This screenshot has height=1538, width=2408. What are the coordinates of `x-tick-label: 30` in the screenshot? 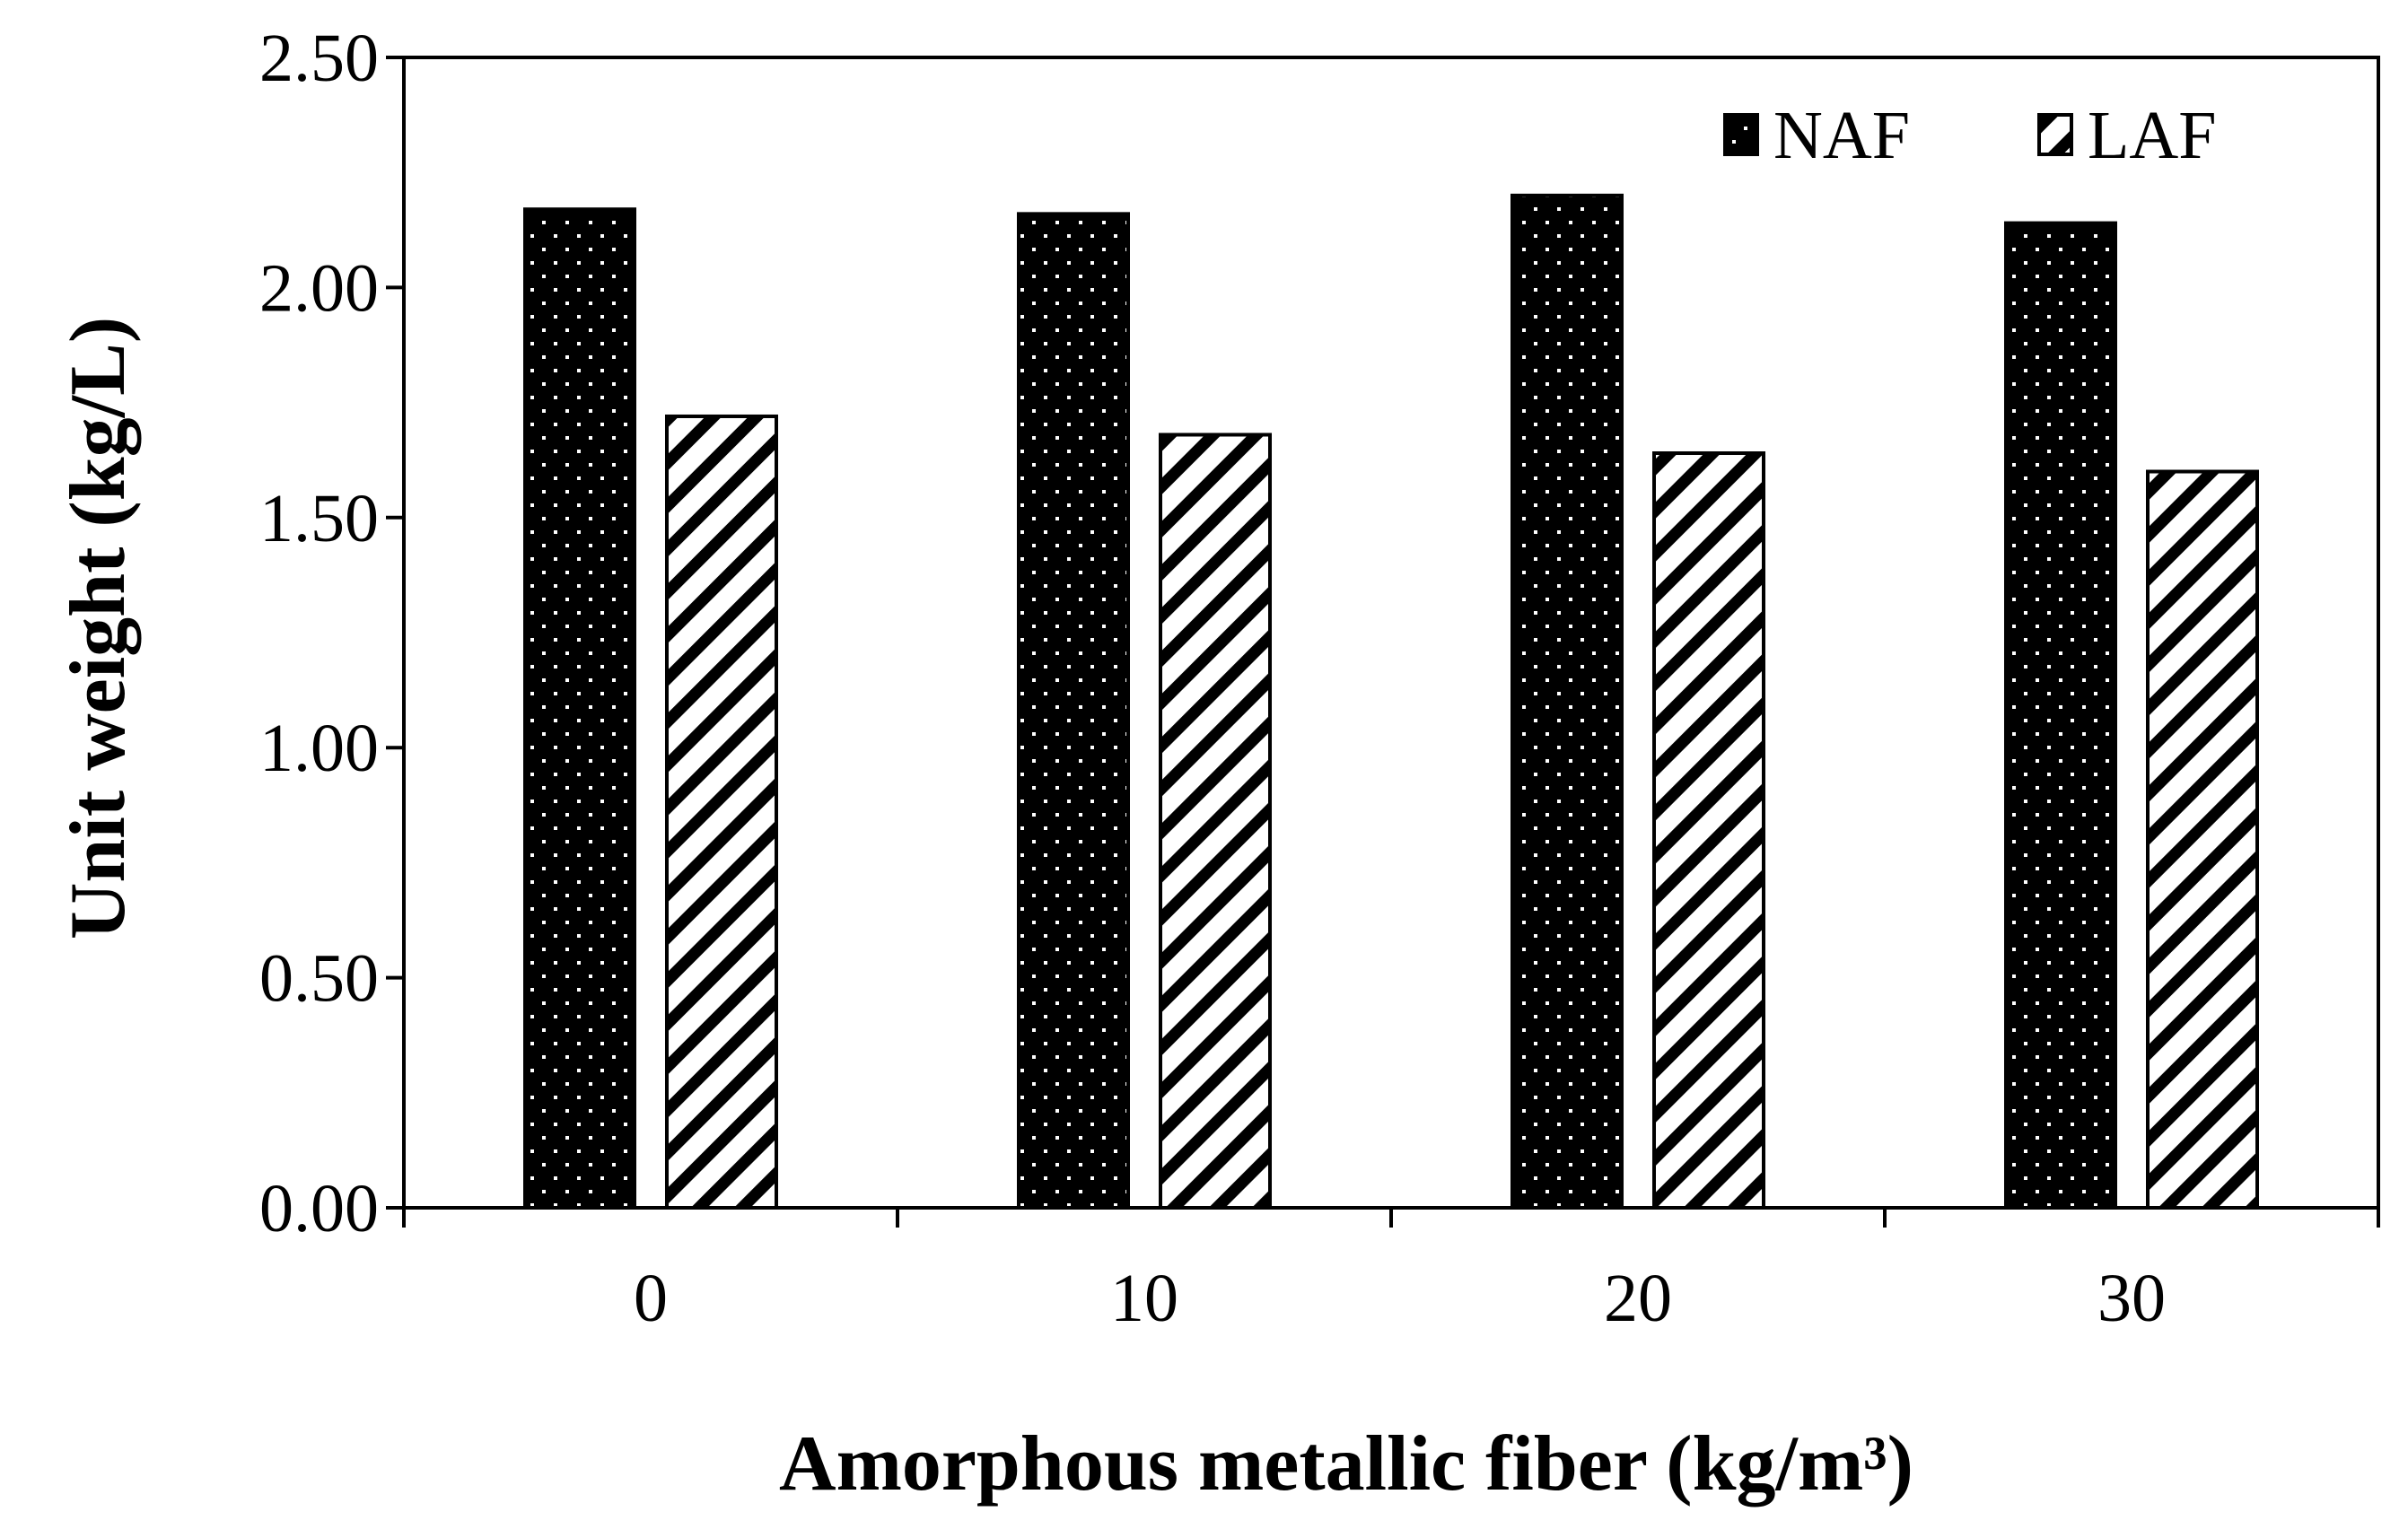 It's located at (2131, 1298).